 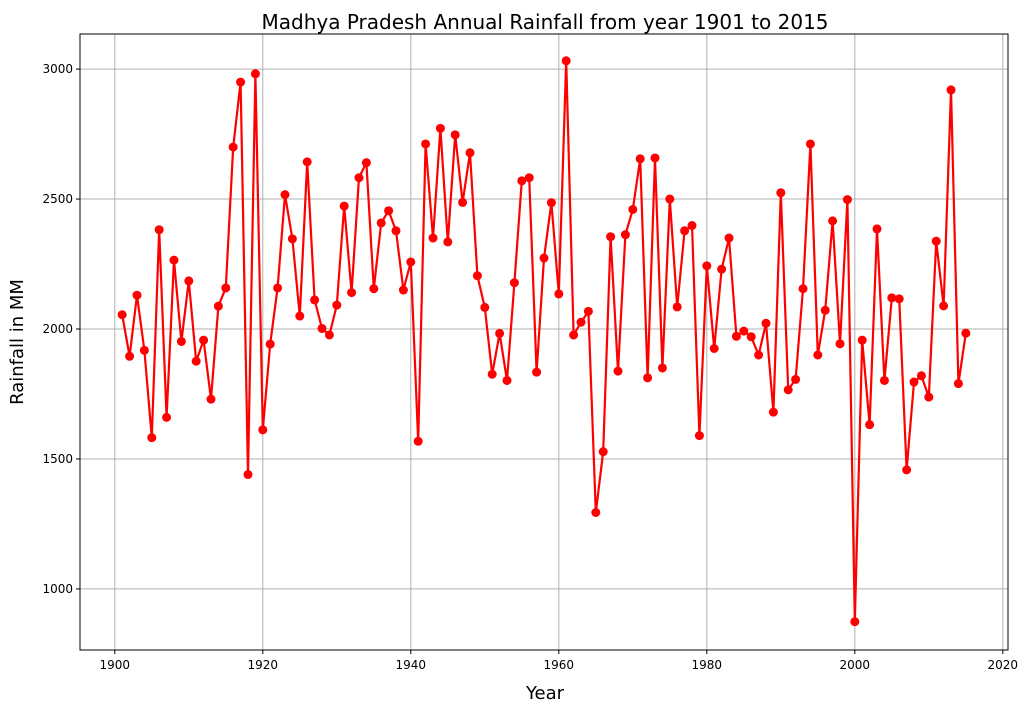 What do you see at coordinates (57, 329) in the screenshot?
I see `y-tick-label: 2000` at bounding box center [57, 329].